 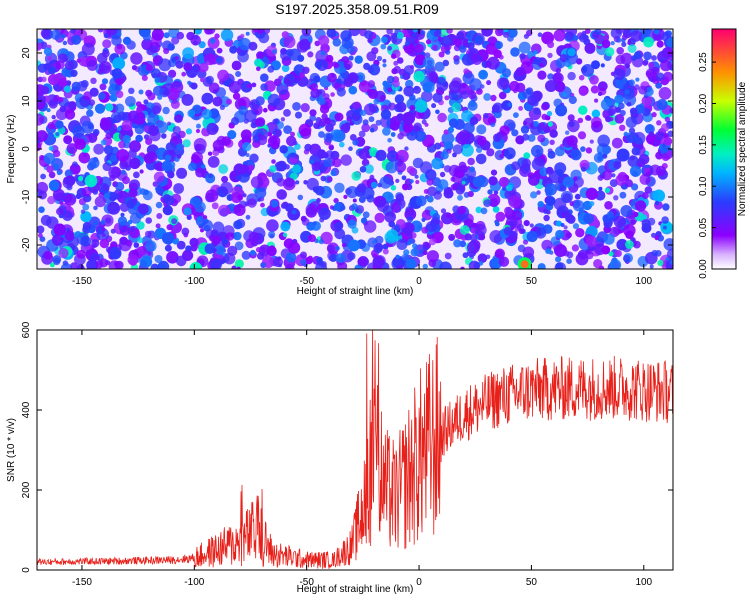 What do you see at coordinates (703, 186) in the screenshot?
I see `colorbar-tick-label: 0.10` at bounding box center [703, 186].